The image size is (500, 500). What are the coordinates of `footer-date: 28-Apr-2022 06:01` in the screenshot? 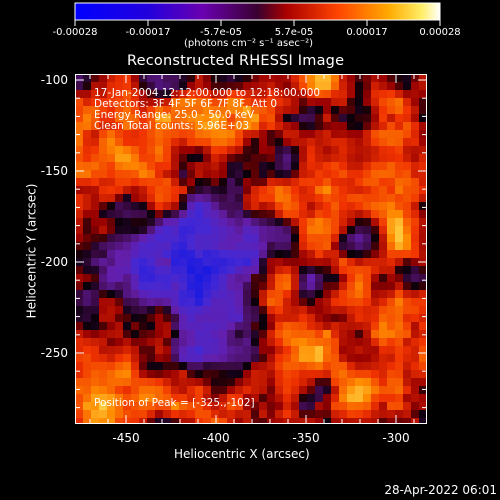 It's located at (440, 490).